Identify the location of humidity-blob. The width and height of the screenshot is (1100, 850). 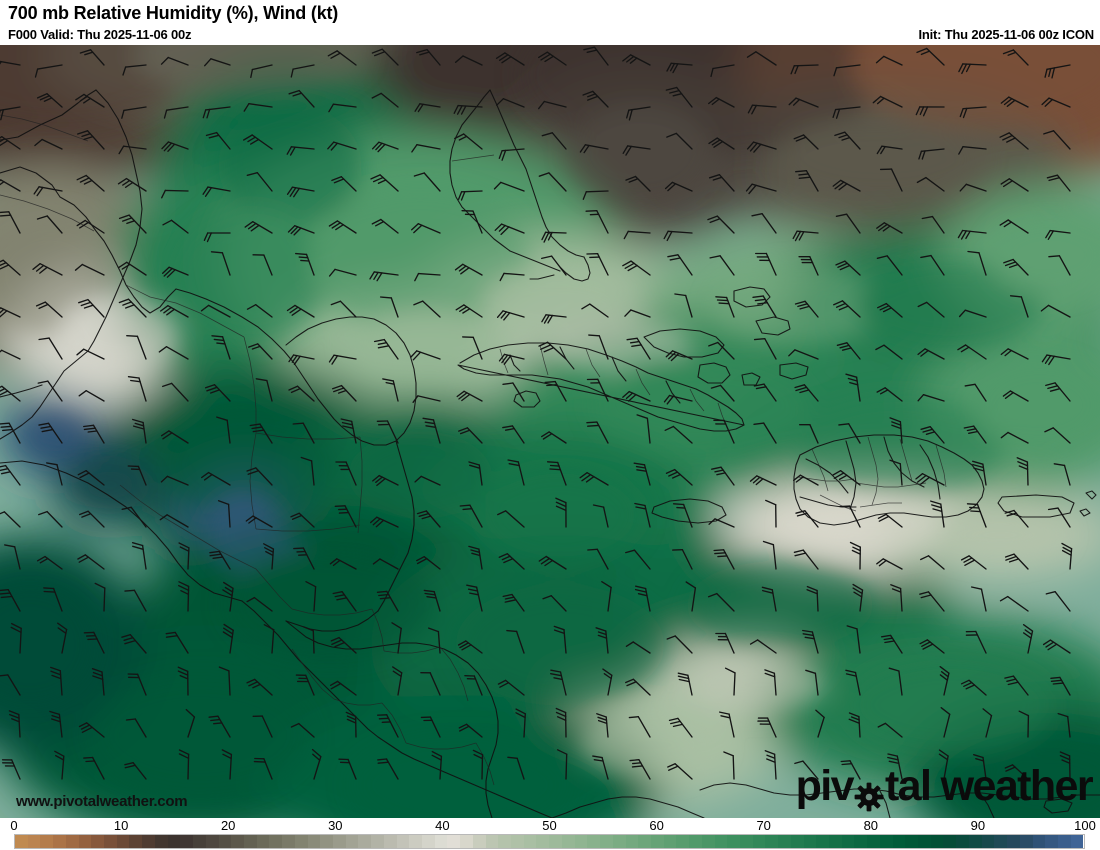
(420, 475).